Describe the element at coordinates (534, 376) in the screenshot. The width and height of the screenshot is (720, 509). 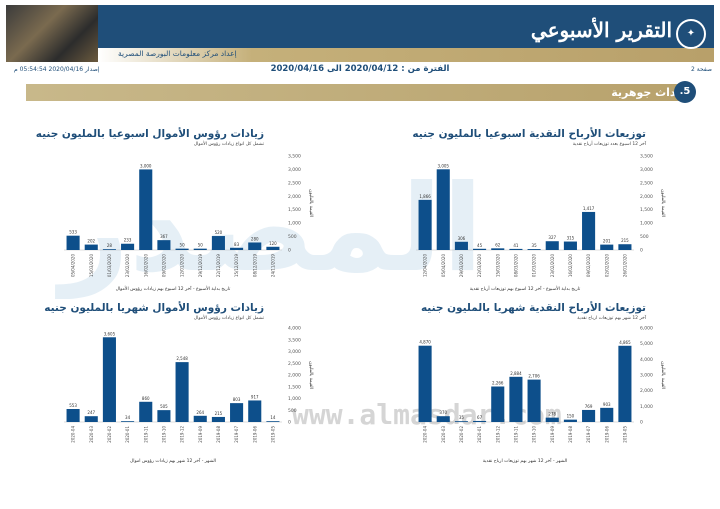
I see `bar-data-label: 2,706` at that location.